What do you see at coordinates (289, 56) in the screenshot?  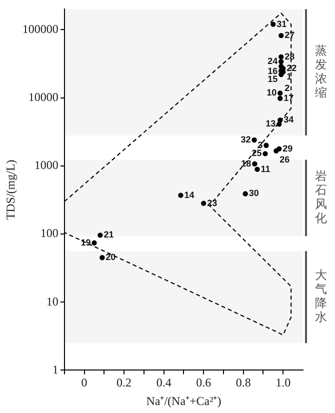 I see `annotation: 28` at bounding box center [289, 56].